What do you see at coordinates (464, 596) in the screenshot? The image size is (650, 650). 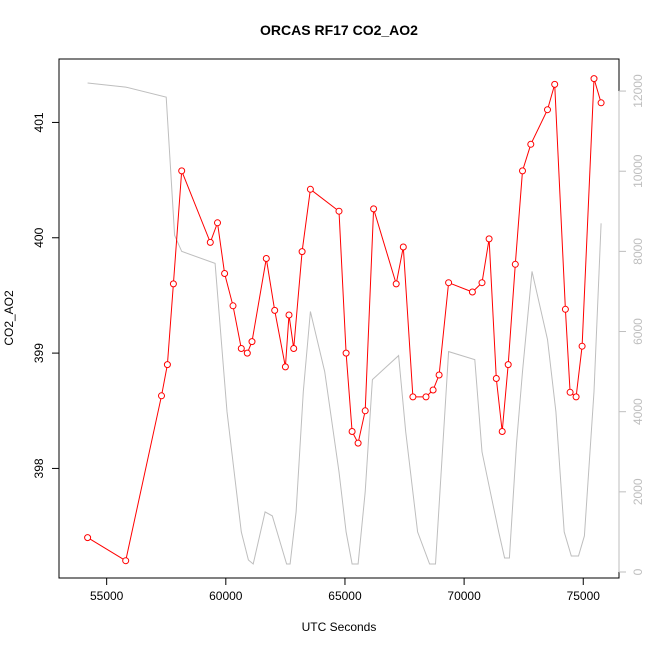 I see `x-tick-label: 70000` at bounding box center [464, 596].